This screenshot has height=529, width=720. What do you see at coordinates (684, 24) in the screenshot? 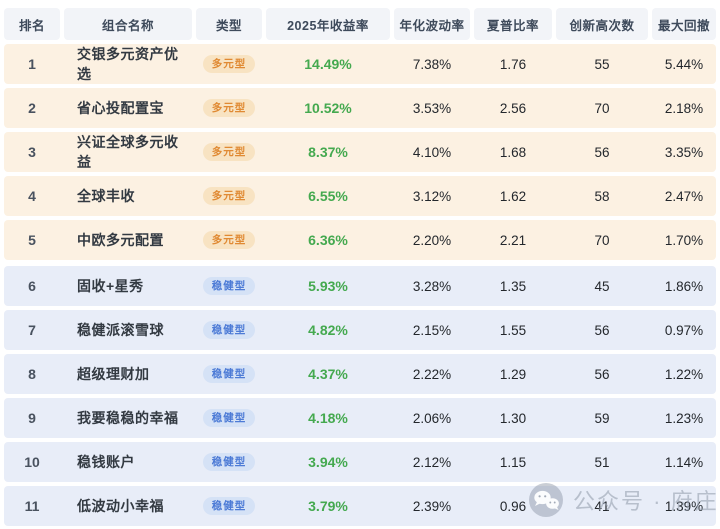
I see `col-header-drawdown: 最大回撤` at bounding box center [684, 24].